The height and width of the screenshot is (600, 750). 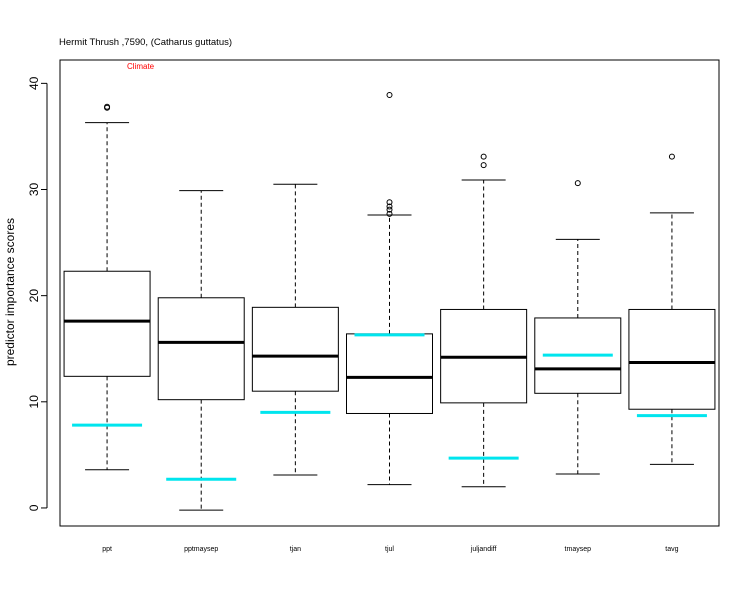 What do you see at coordinates (295, 549) in the screenshot?
I see `x-tick-label: tjan` at bounding box center [295, 549].